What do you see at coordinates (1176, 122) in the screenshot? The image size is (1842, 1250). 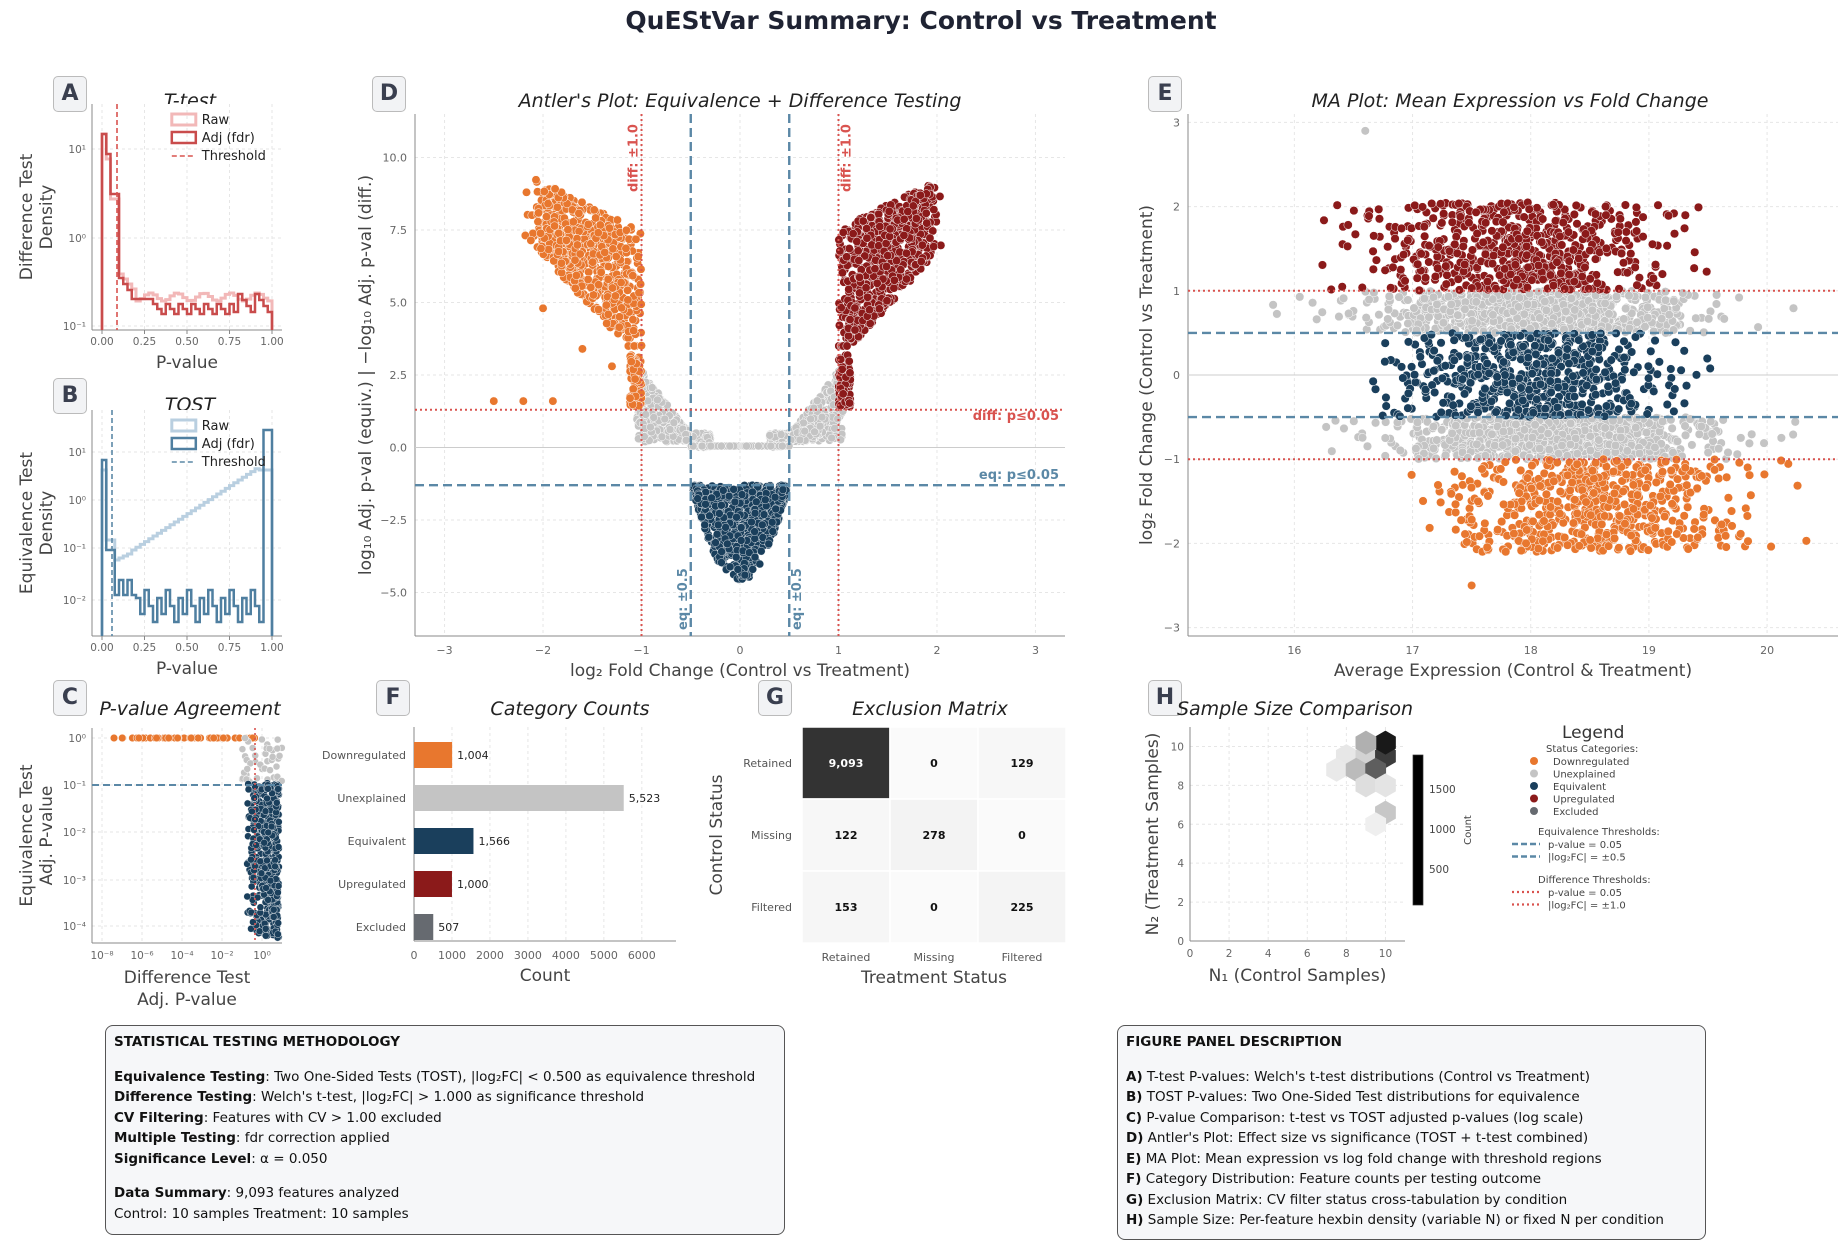 I see `y-tick-label: 3` at bounding box center [1176, 122].